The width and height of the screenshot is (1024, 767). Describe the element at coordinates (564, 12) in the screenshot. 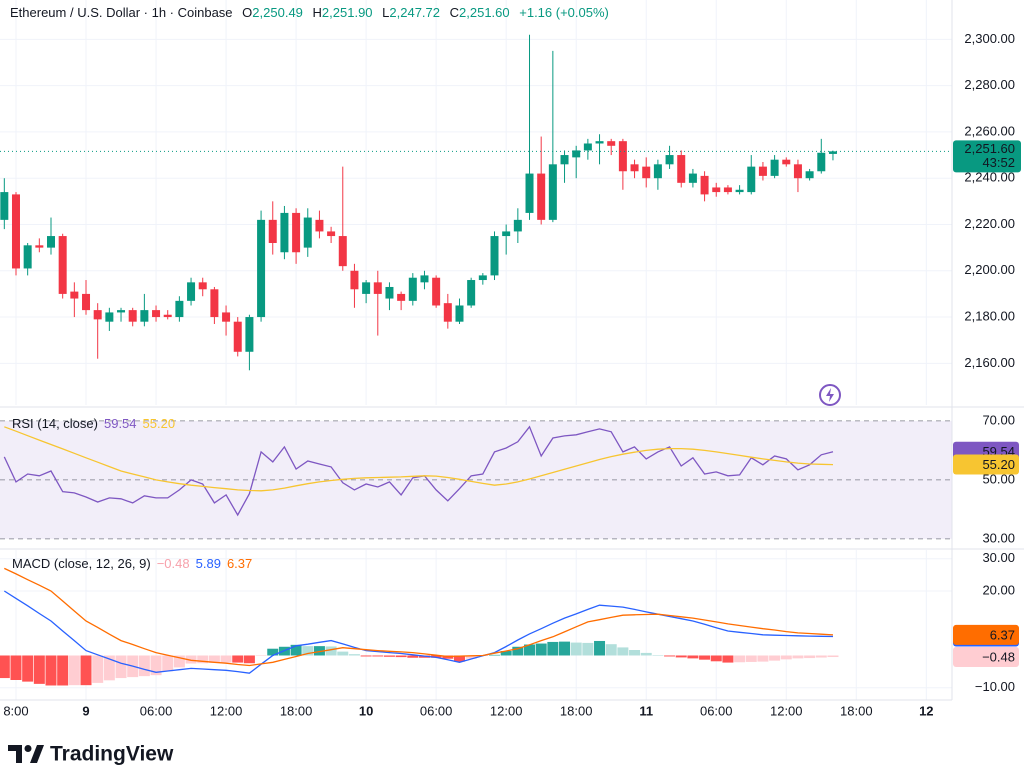

I see `change: +1.16 (+0.05%)` at that location.